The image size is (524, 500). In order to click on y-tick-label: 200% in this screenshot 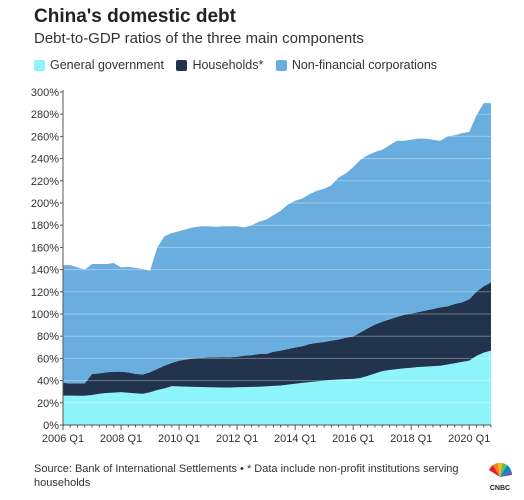, I will do `click(45, 204)`.